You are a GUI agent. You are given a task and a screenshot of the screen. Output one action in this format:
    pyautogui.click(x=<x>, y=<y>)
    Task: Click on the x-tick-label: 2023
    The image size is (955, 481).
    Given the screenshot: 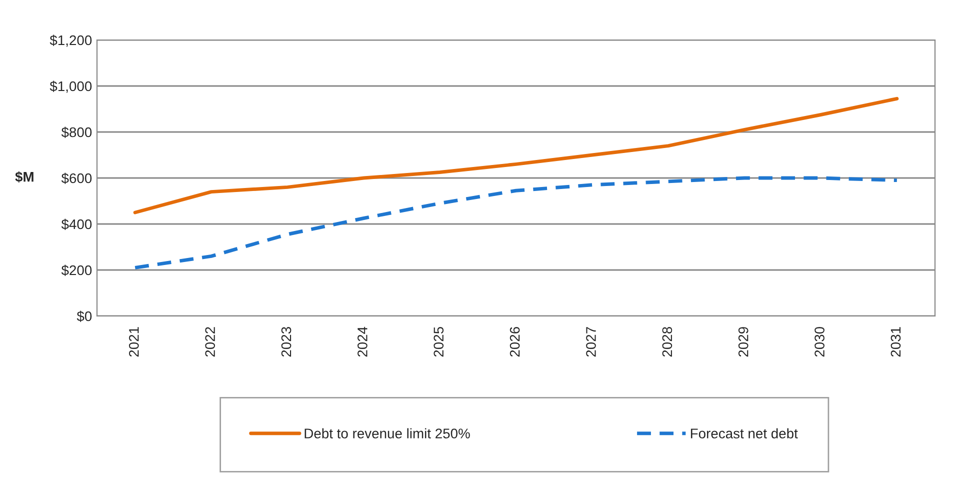 What is the action you would take?
    pyautogui.click(x=286, y=342)
    